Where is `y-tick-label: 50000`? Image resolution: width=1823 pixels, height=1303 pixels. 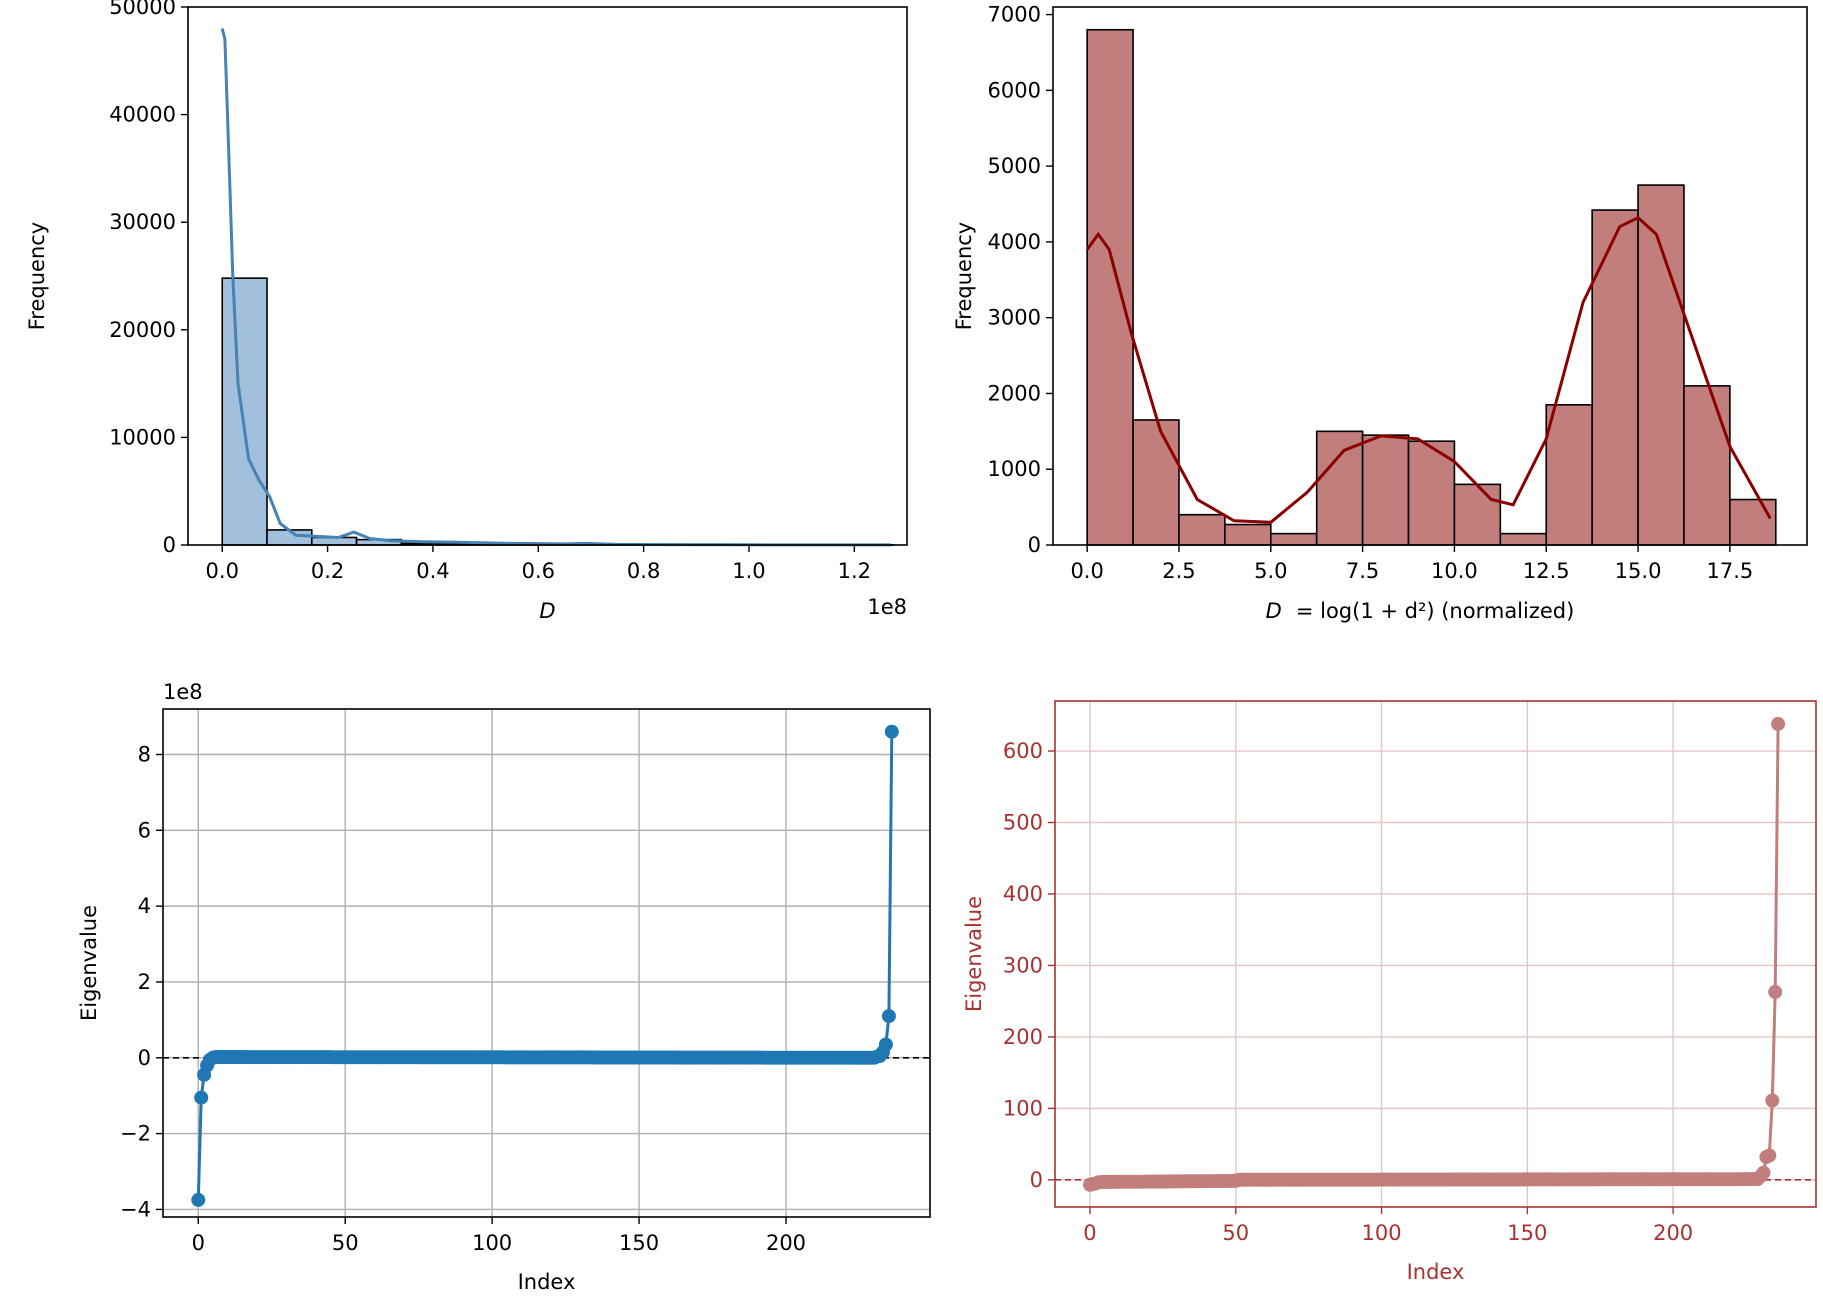
y-tick-label: 50000 is located at coordinates (142, 9).